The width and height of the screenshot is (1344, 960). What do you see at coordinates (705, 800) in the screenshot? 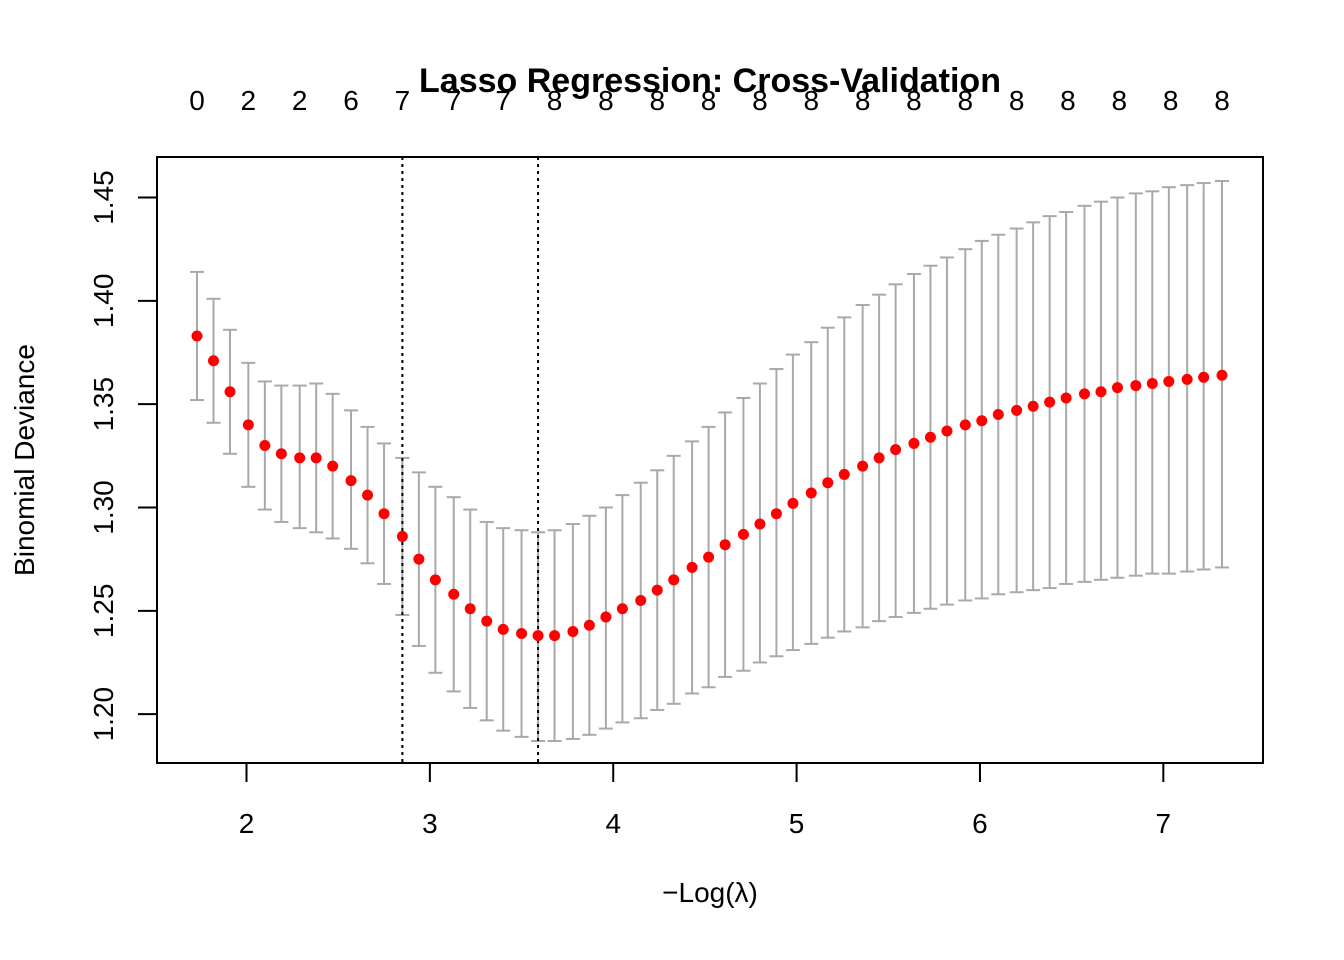
I see `x-axis: 2 3 4 5 6 7` at bounding box center [705, 800].